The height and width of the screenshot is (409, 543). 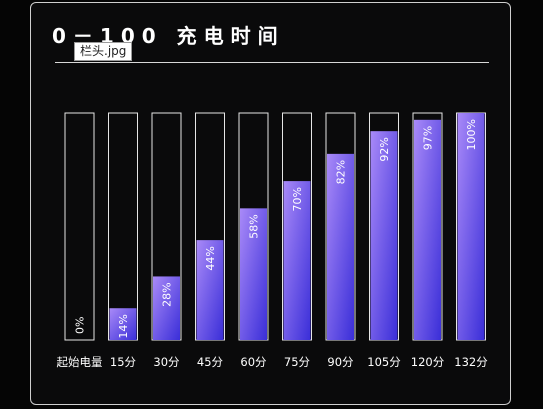 I want to click on bar-value-label: 14%, so click(x=123, y=326).